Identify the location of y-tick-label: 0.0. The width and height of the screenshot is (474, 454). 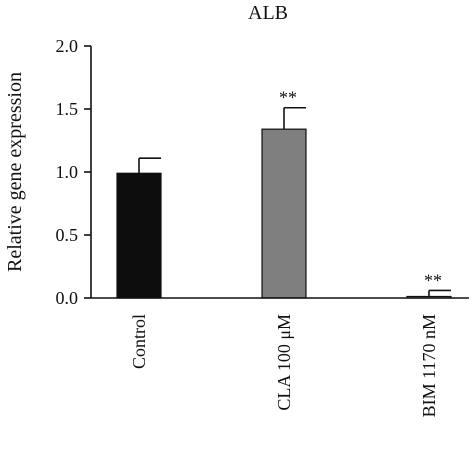
(67, 298).